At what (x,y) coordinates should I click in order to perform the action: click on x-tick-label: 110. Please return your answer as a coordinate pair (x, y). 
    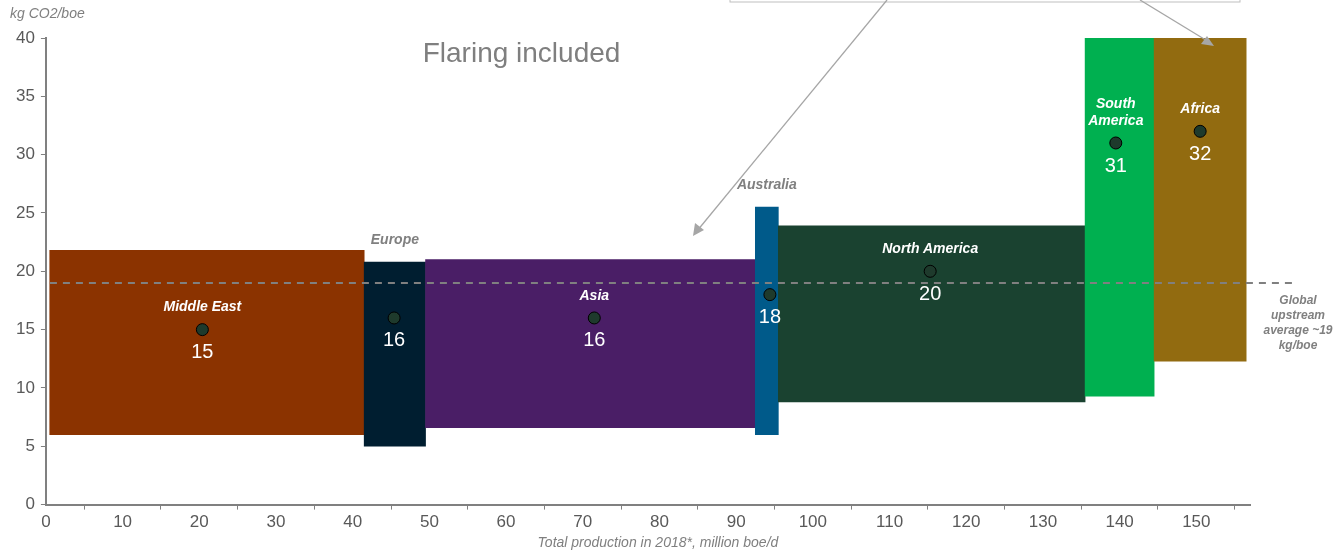
    Looking at the image, I should click on (889, 522).